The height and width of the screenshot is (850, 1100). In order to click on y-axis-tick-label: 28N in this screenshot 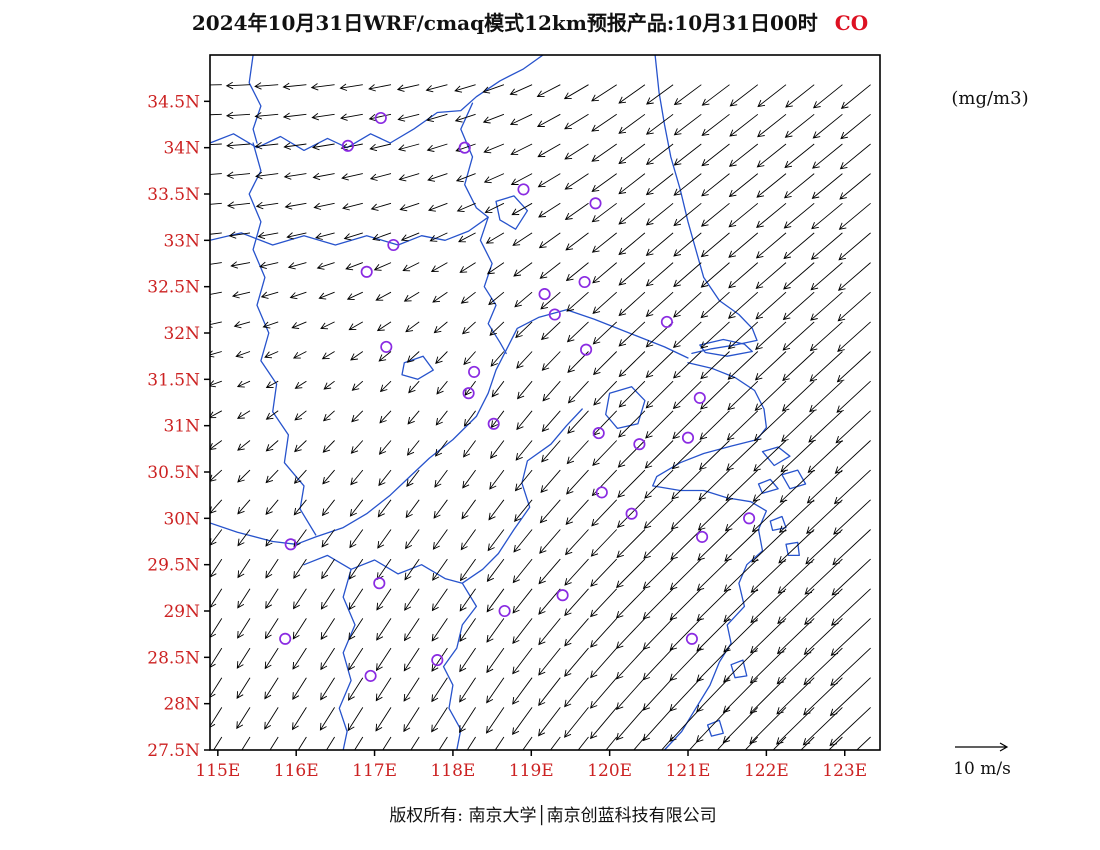, I will do `click(181, 705)`.